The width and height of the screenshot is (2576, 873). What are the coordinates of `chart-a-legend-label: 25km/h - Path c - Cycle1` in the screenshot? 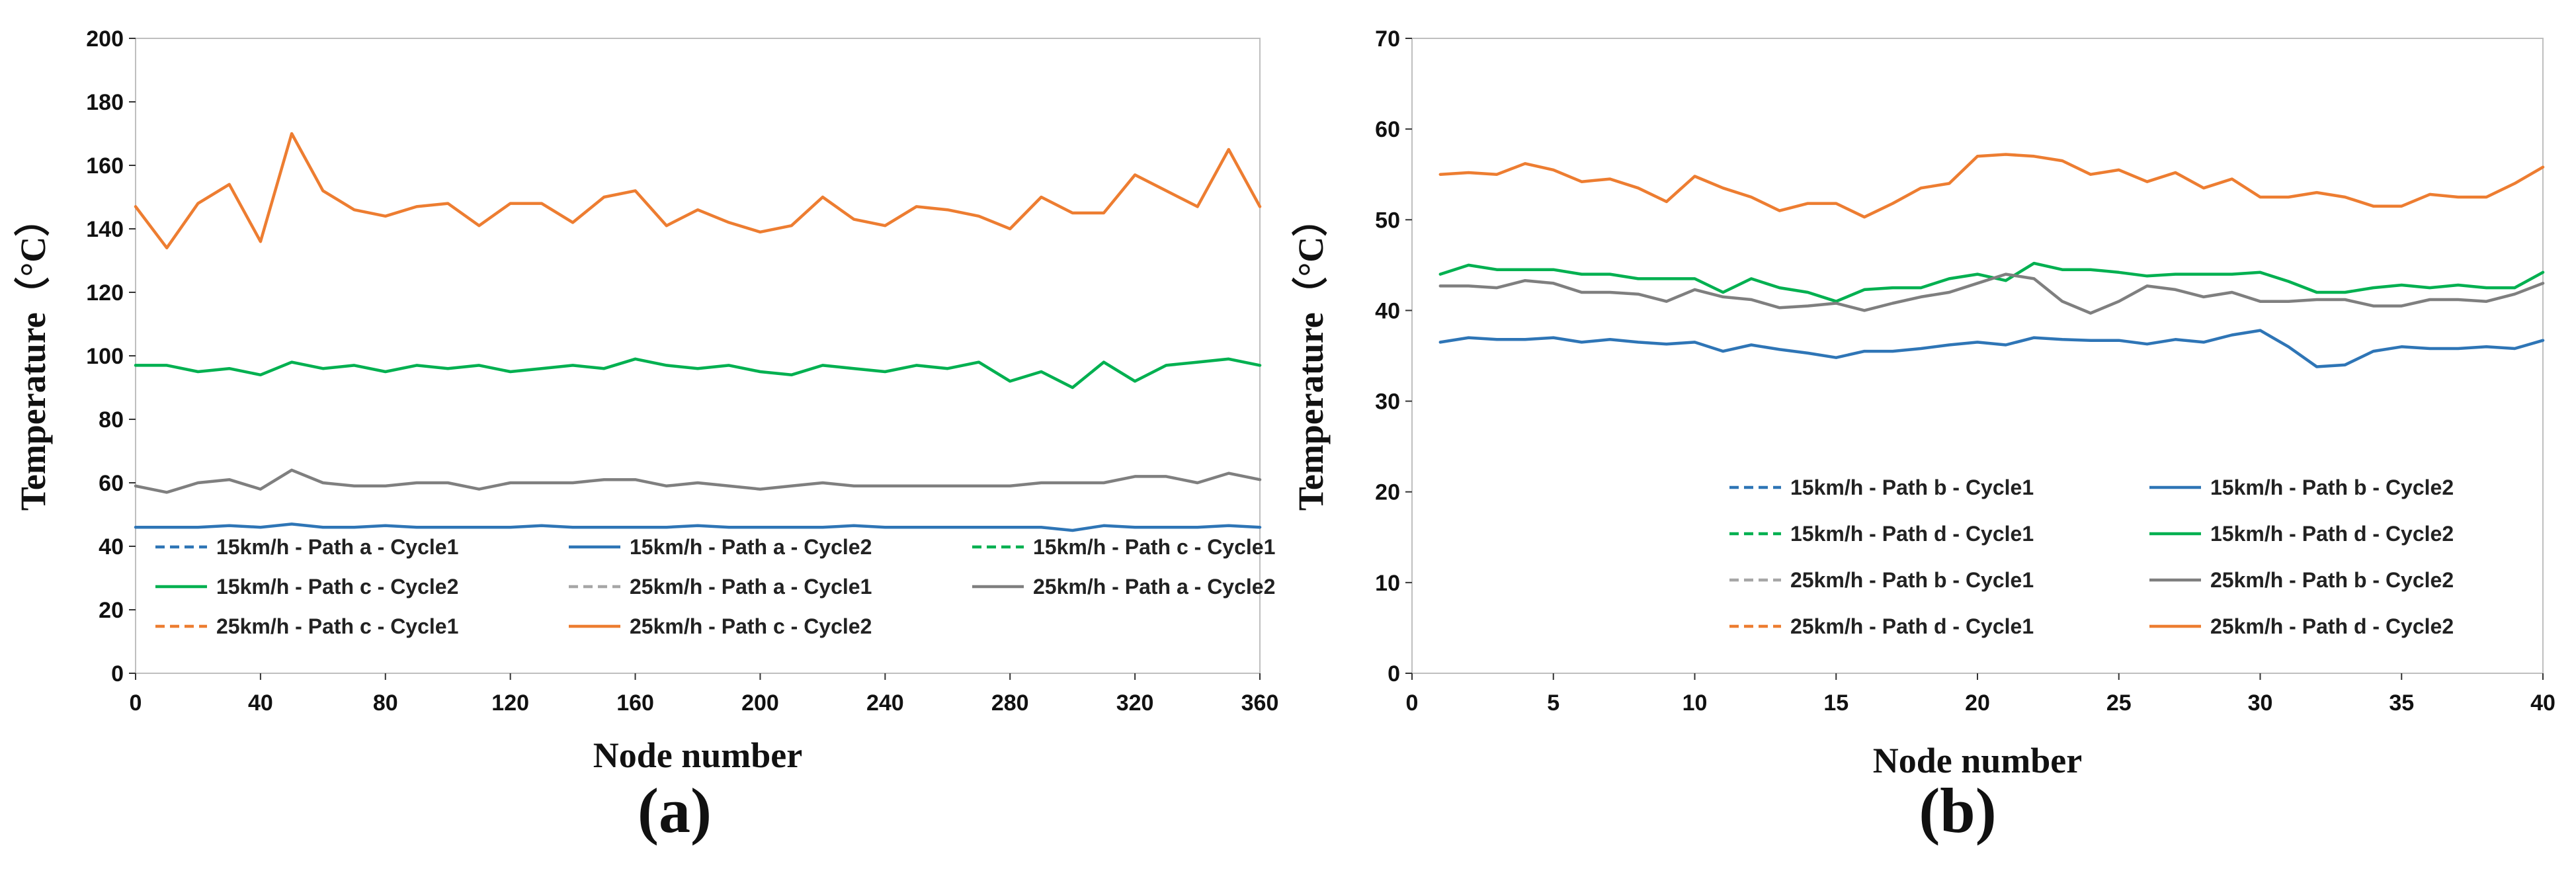 It's located at (337, 626).